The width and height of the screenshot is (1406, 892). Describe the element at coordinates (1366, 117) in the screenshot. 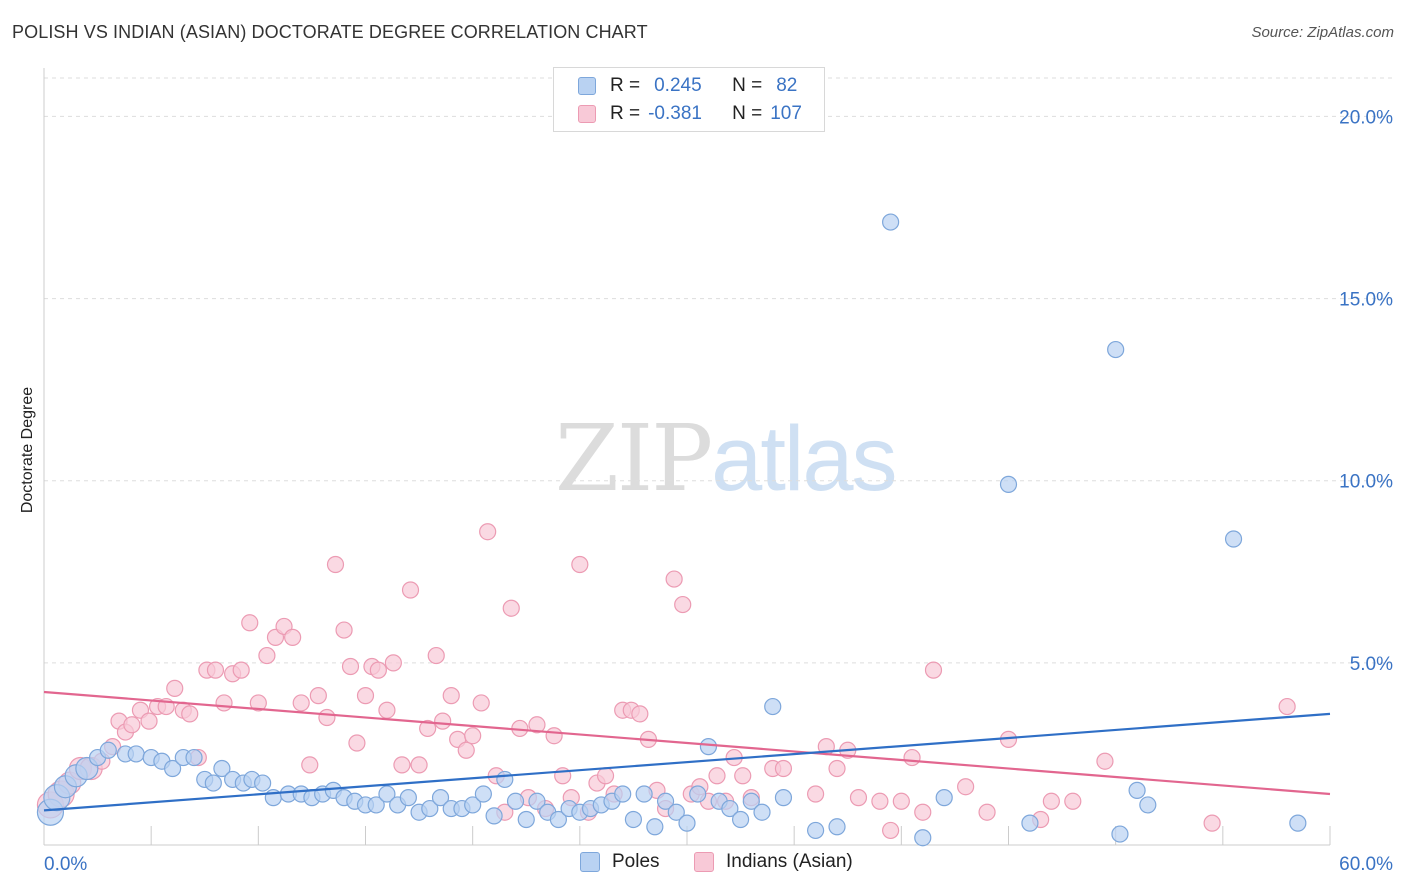

I see `y-tick-label: 20.0%` at that location.